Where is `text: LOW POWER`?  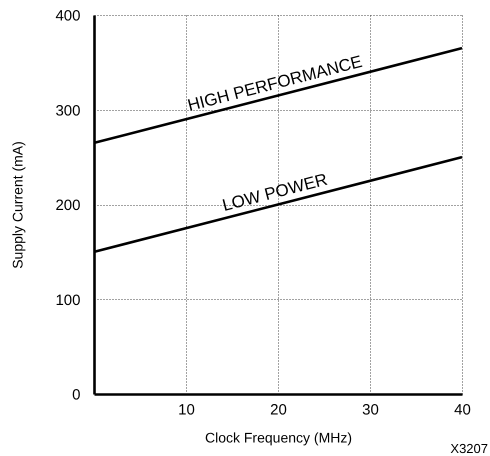 text: LOW POWER is located at coordinates (275, 193).